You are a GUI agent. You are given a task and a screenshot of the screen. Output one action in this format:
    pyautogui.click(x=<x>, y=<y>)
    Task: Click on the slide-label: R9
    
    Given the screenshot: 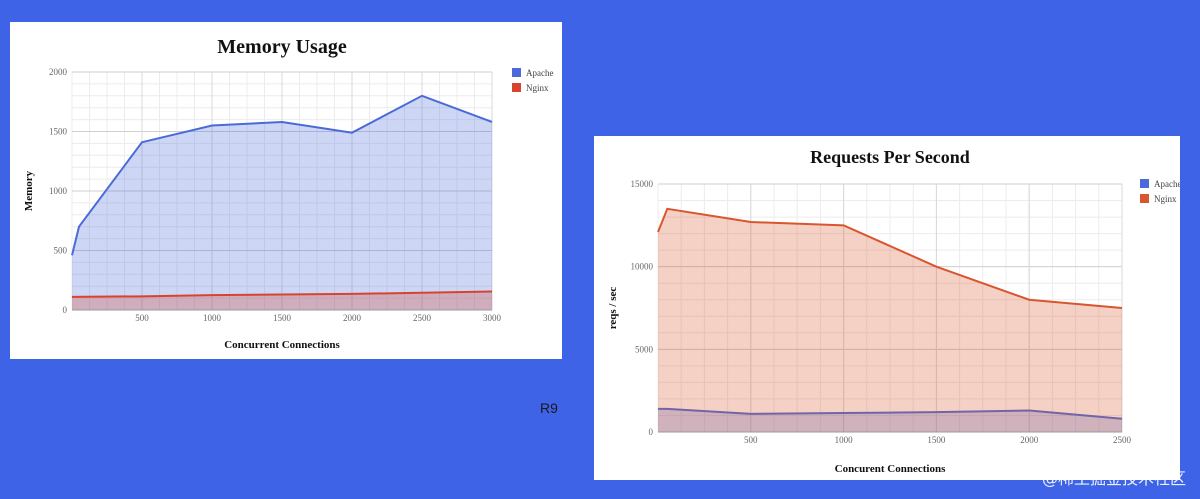 What is the action you would take?
    pyautogui.click(x=549, y=408)
    